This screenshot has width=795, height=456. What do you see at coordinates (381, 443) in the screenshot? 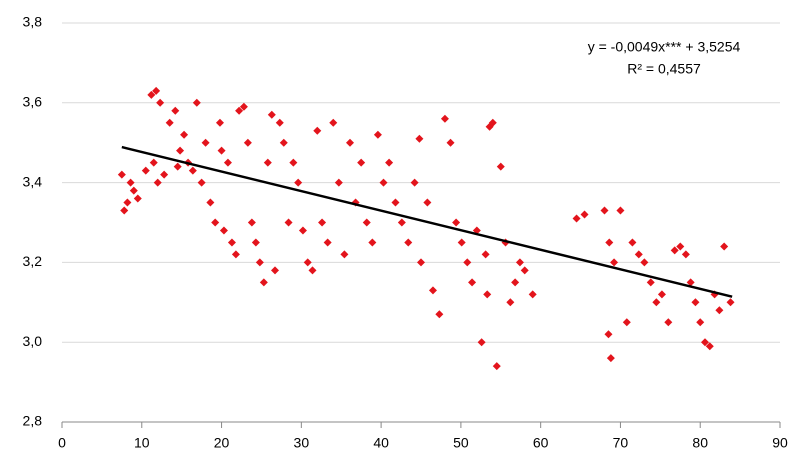
I see `x-tick-label: 40` at bounding box center [381, 443].